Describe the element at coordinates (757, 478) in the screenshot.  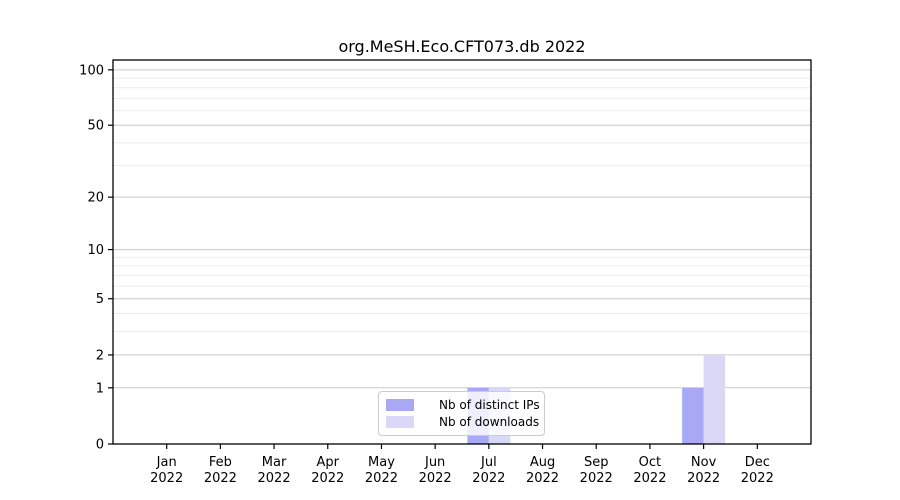
I see `x-tick-label-year-dec: 2022` at that location.